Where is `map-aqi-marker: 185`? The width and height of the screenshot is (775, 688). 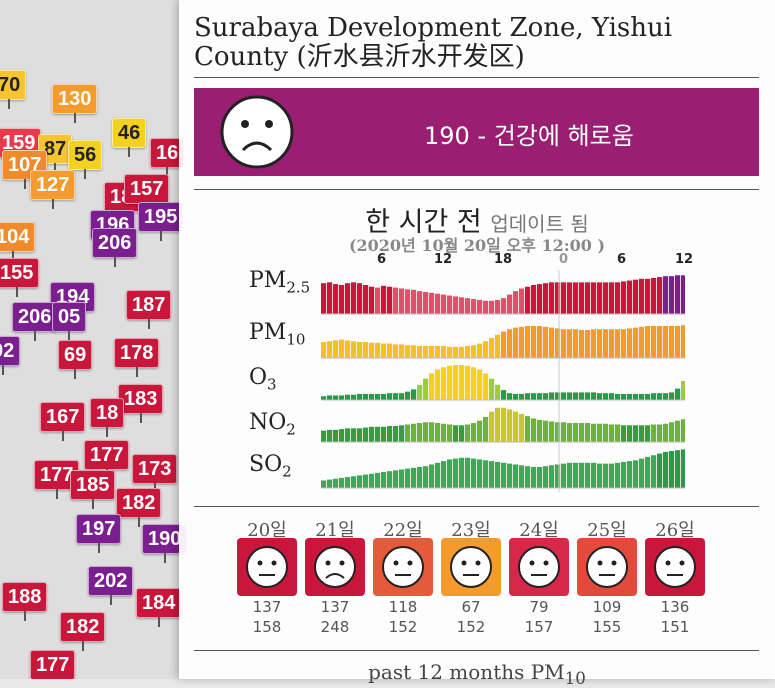
map-aqi-marker: 185 is located at coordinates (93, 489).